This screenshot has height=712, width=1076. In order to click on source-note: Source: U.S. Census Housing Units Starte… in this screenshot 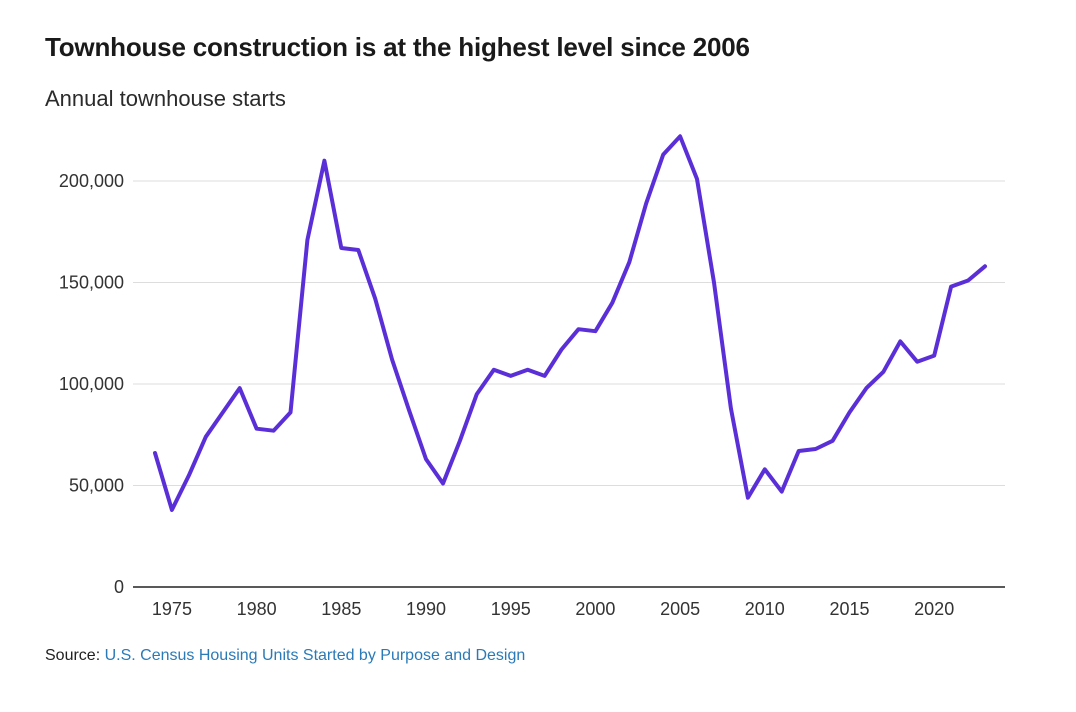, I will do `click(285, 656)`.